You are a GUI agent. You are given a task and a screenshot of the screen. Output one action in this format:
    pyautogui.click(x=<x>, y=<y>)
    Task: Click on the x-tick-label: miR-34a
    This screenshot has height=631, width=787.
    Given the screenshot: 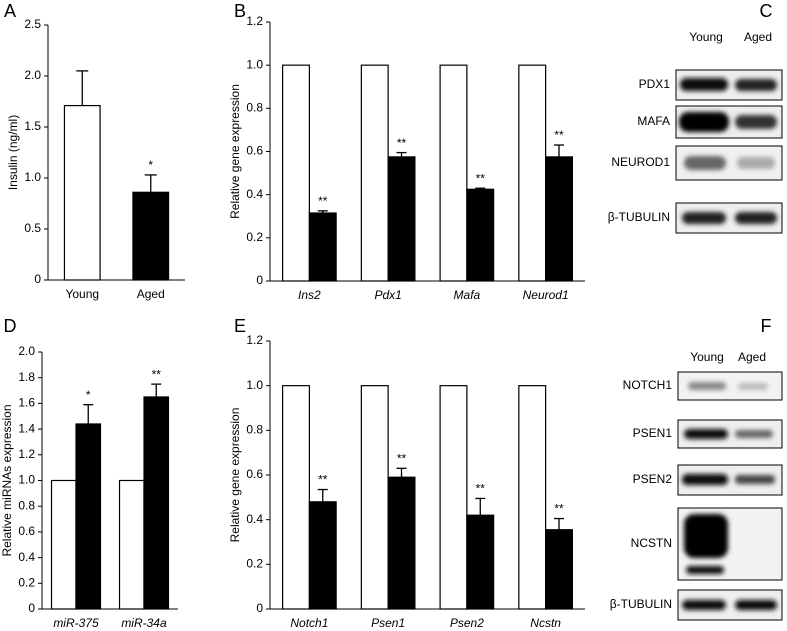 What is the action you would take?
    pyautogui.click(x=144, y=623)
    